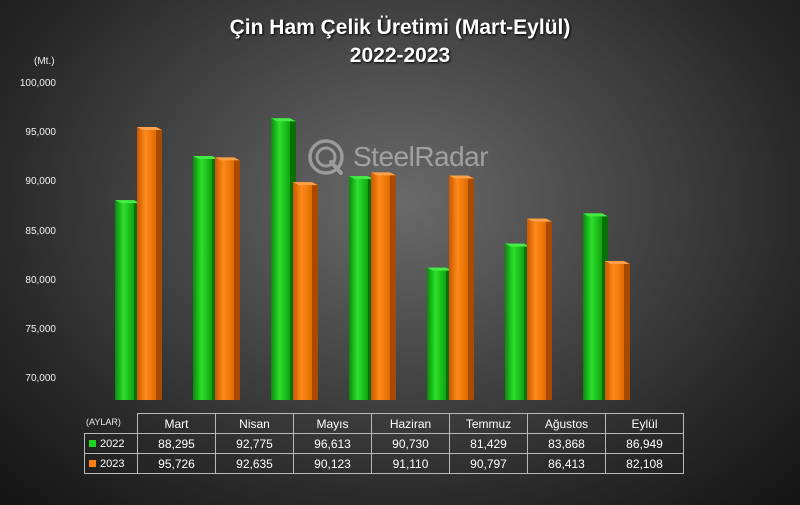 This screenshot has height=505, width=800. I want to click on data-label: 90,123, so click(332, 463).